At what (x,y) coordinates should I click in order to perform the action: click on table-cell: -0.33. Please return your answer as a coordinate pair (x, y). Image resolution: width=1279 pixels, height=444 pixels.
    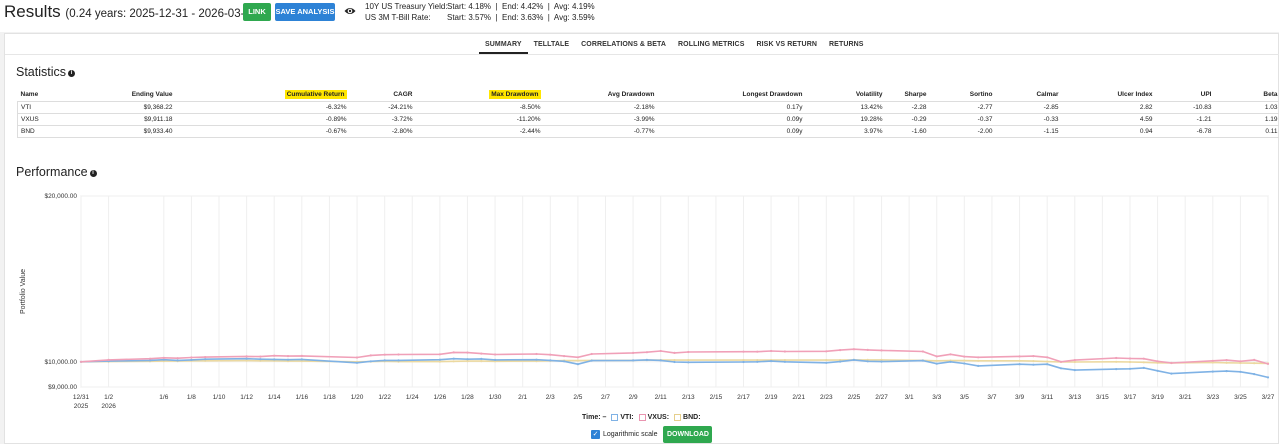
    Looking at the image, I should click on (1028, 119).